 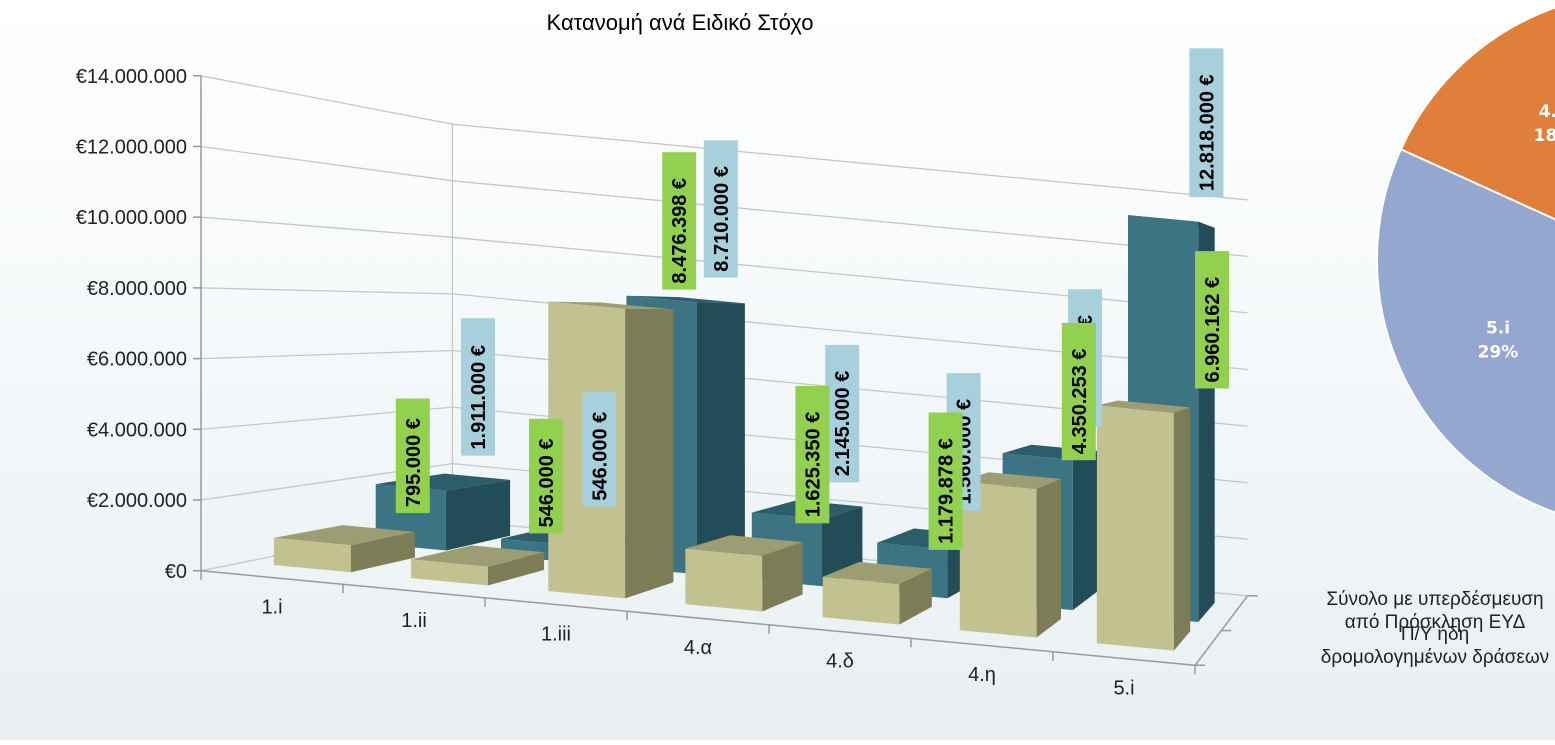 What do you see at coordinates (137, 360) in the screenshot?
I see `y-tick-label: €6.000.000` at bounding box center [137, 360].